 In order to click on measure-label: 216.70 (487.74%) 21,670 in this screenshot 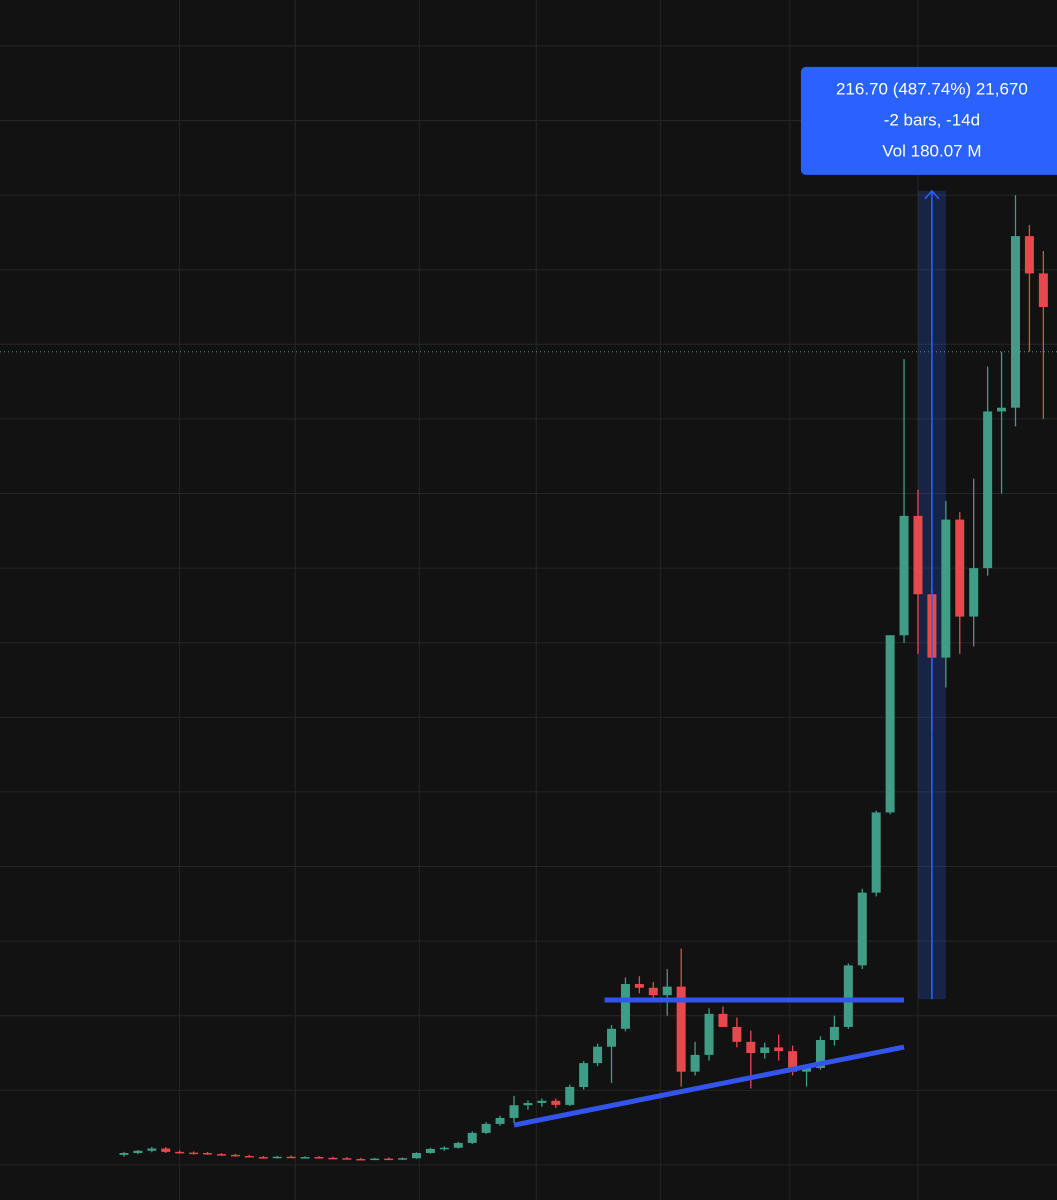, I will do `click(932, 88)`.